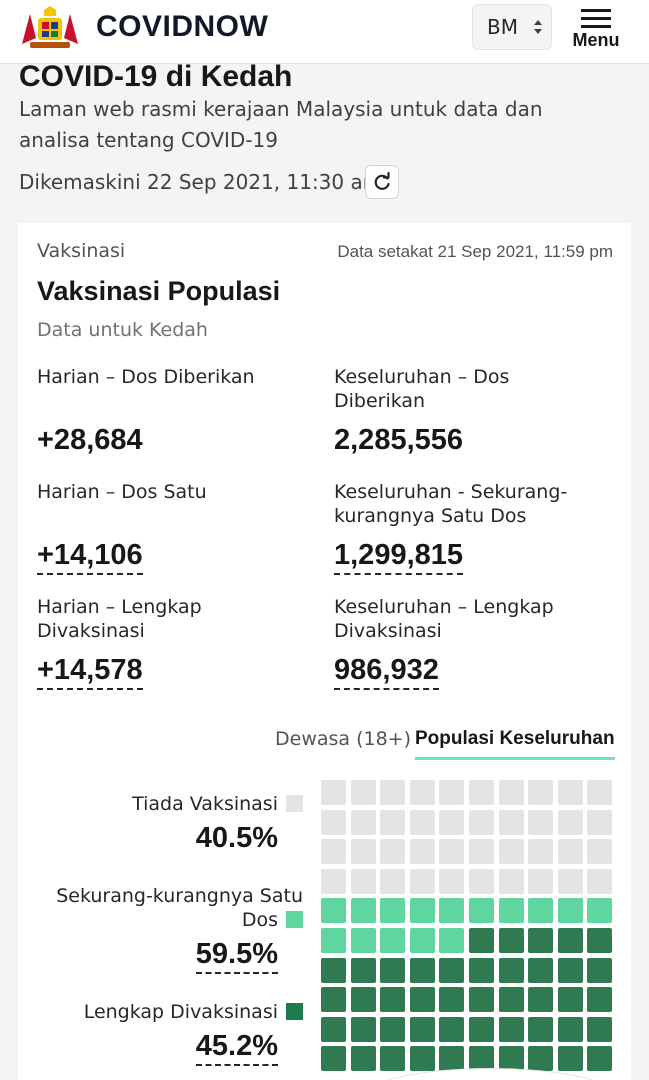 The width and height of the screenshot is (649, 1080). I want to click on language-select: BM, so click(512, 27).